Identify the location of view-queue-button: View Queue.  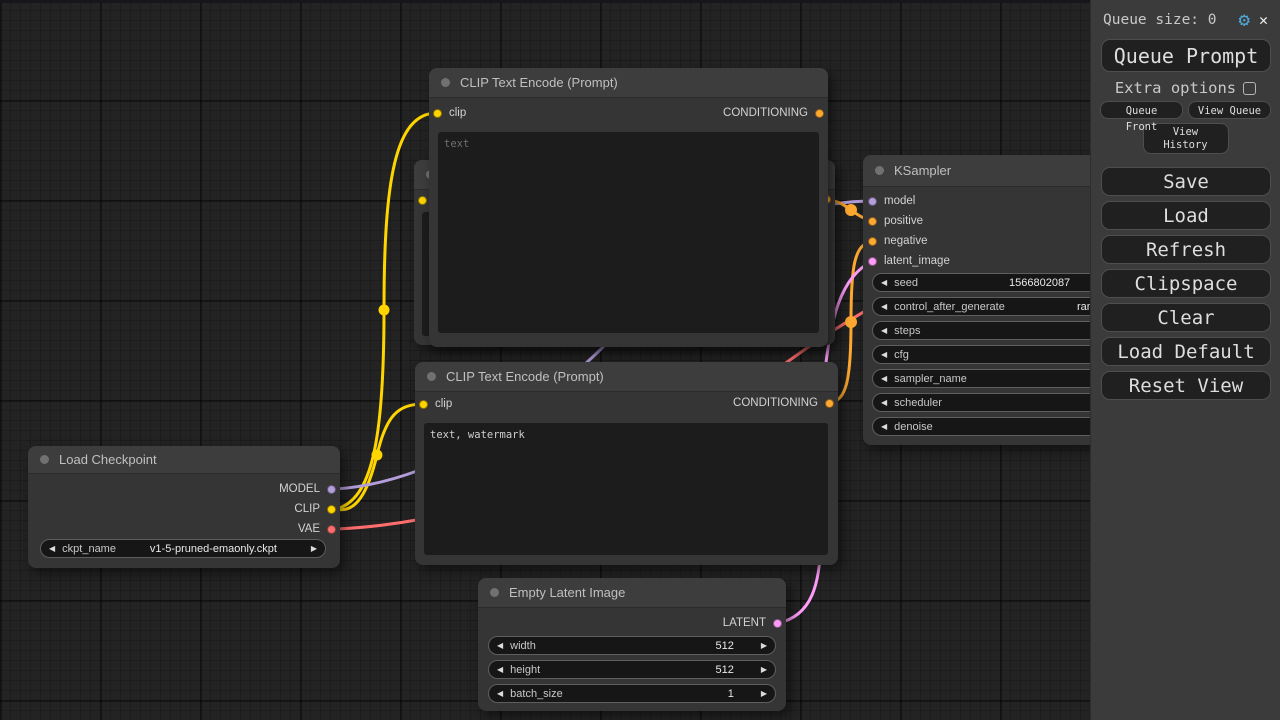
(1229, 110).